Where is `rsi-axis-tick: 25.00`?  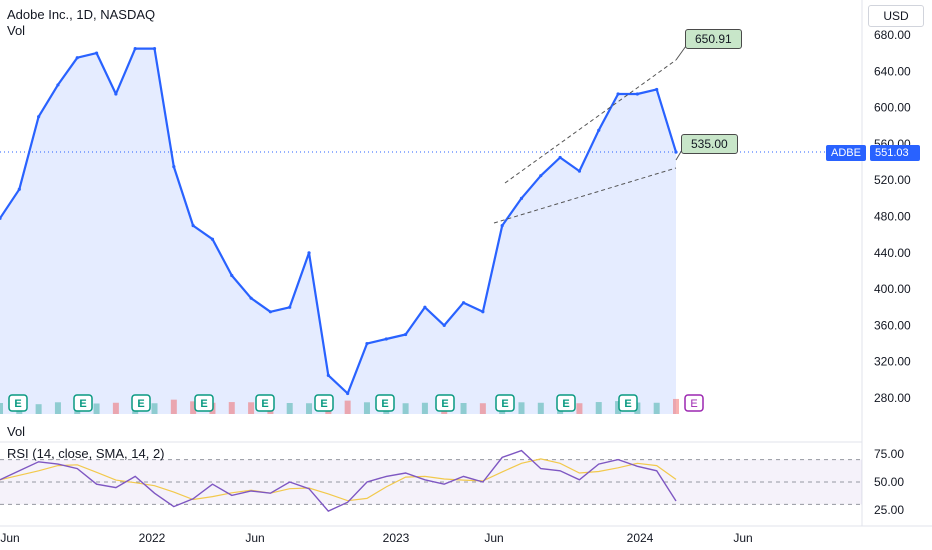
rsi-axis-tick: 25.00 is located at coordinates (889, 510).